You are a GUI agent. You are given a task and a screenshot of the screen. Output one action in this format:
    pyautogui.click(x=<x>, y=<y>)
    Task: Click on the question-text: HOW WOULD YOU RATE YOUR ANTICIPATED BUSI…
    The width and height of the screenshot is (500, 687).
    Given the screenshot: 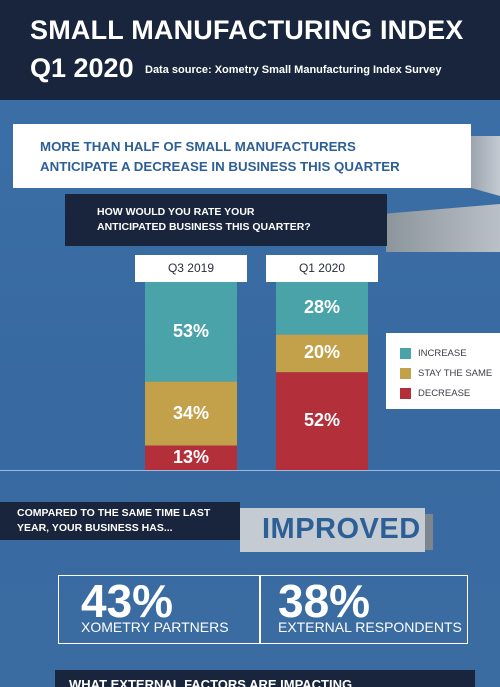 What is the action you would take?
    pyautogui.click(x=204, y=220)
    